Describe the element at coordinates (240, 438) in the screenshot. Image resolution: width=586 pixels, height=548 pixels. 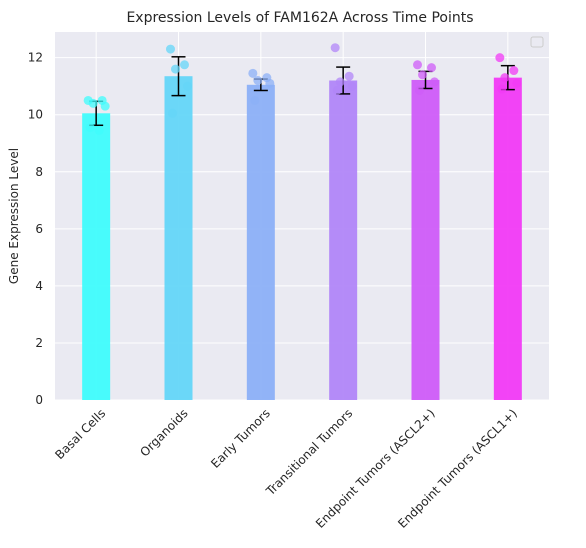
I see `x-tick-label: Early Tumors` at that location.